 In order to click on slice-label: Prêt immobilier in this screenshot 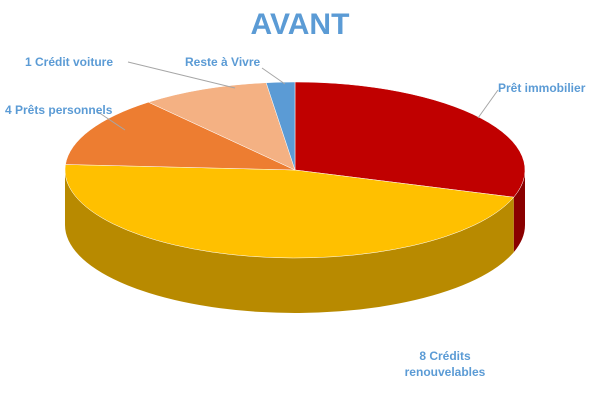, I will do `click(542, 88)`.